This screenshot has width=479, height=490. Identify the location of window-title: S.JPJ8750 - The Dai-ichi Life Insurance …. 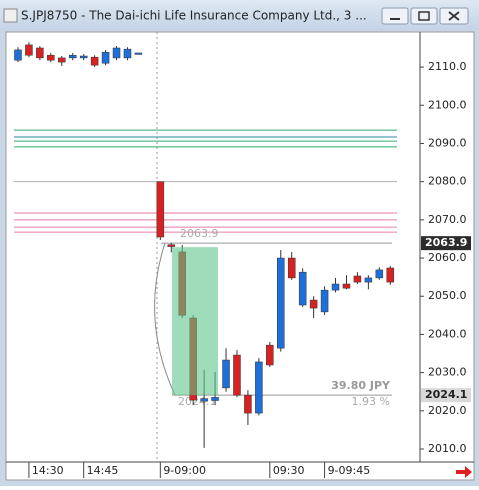
(194, 16).